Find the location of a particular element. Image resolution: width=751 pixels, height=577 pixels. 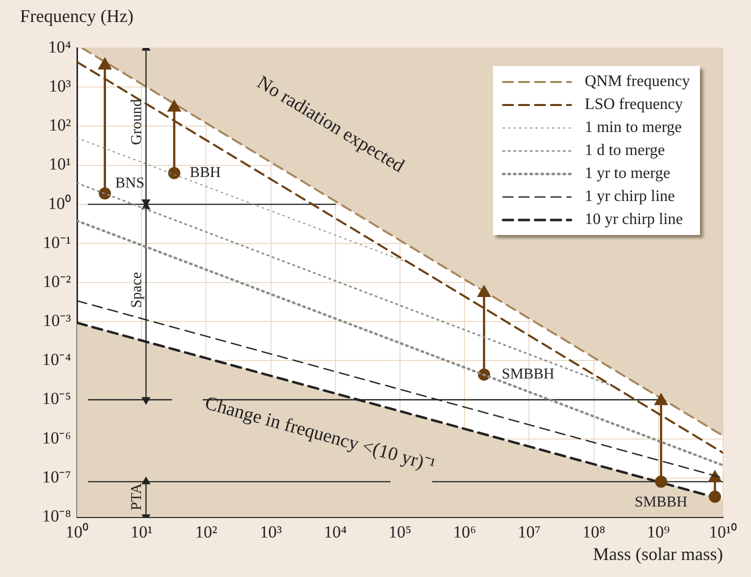

legend-label: 1 d to merge is located at coordinates (624, 151).